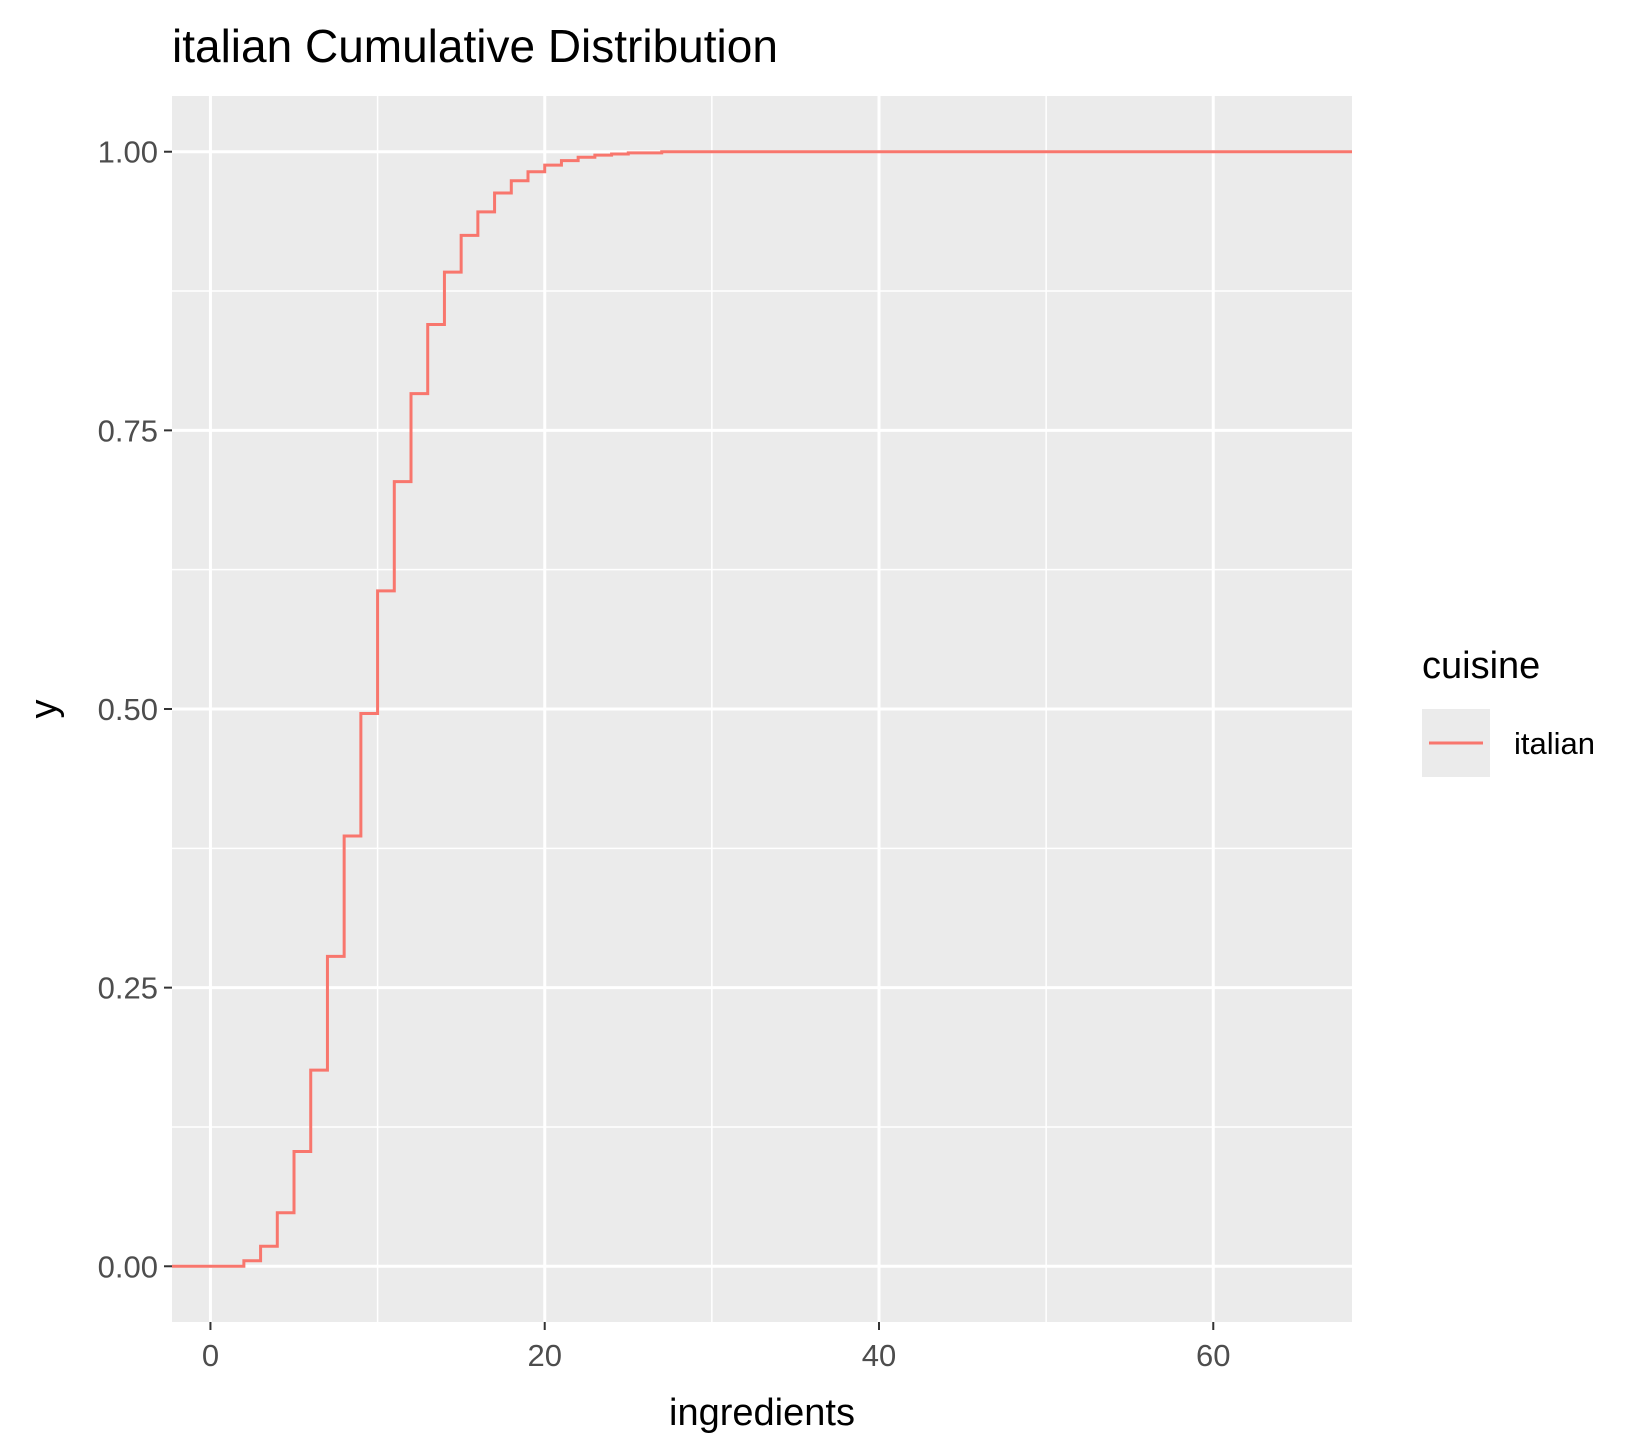 Image resolution: width=1646 pixels, height=1453 pixels. I want to click on y-tick-label: 1.00, so click(128, 152).